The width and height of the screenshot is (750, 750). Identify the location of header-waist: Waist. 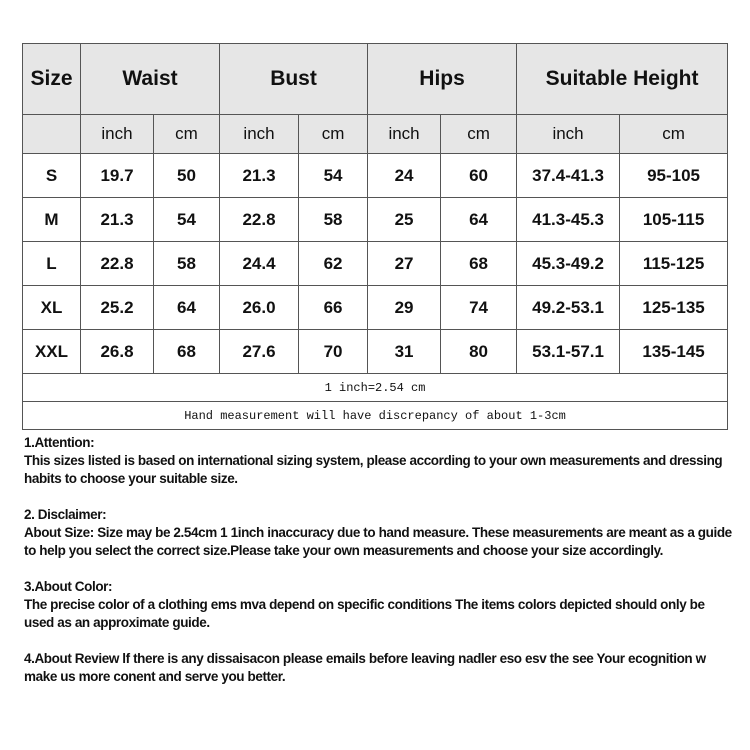
(150, 79).